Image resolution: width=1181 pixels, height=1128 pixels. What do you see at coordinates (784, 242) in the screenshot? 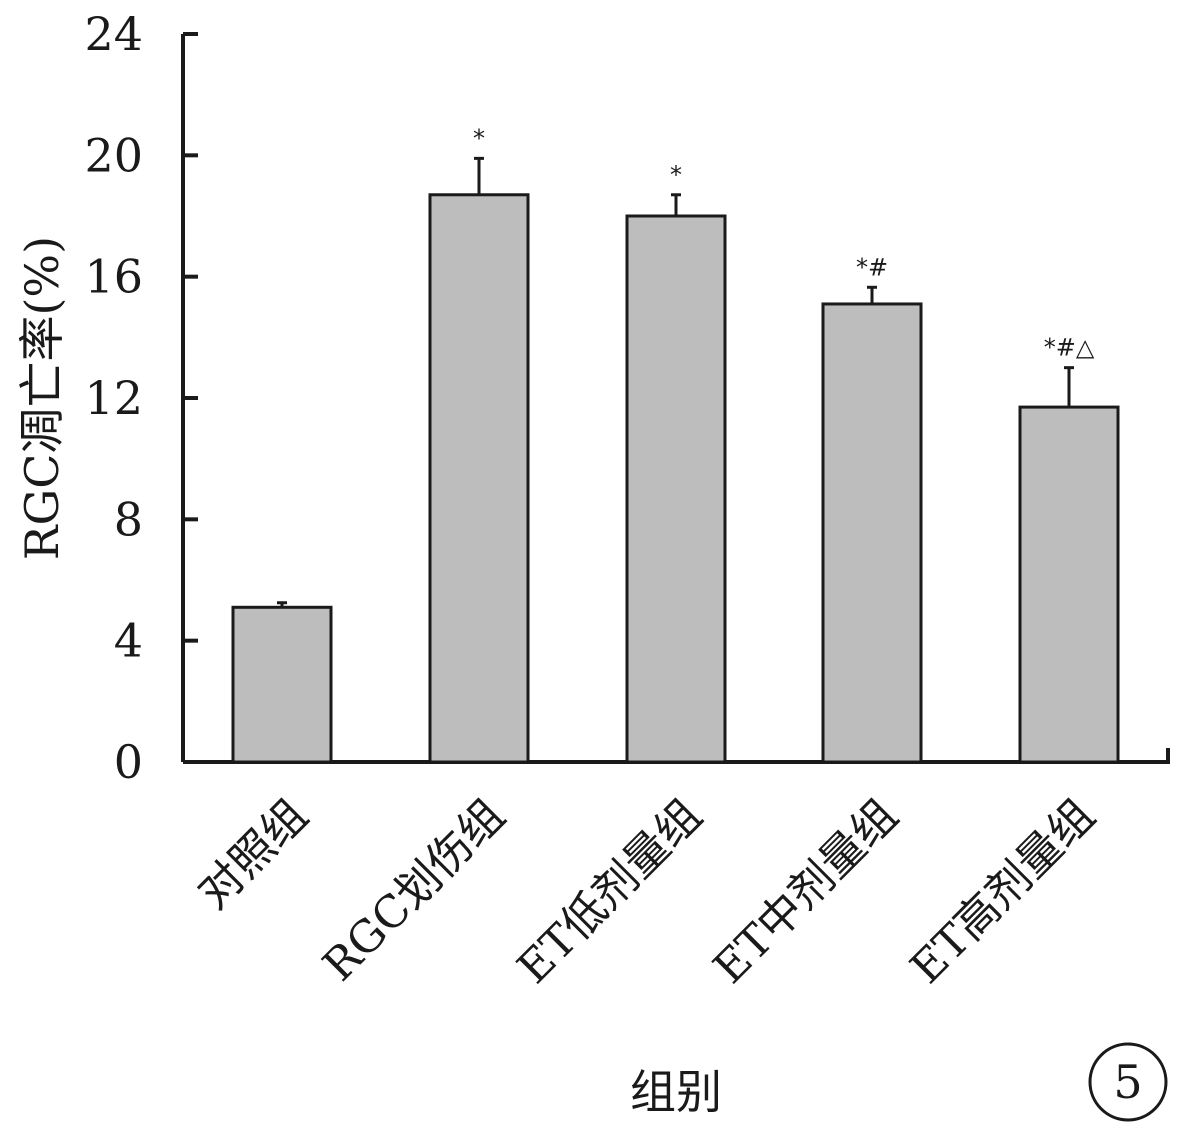
I see `significance-labels: * * *# *#△` at bounding box center [784, 242].